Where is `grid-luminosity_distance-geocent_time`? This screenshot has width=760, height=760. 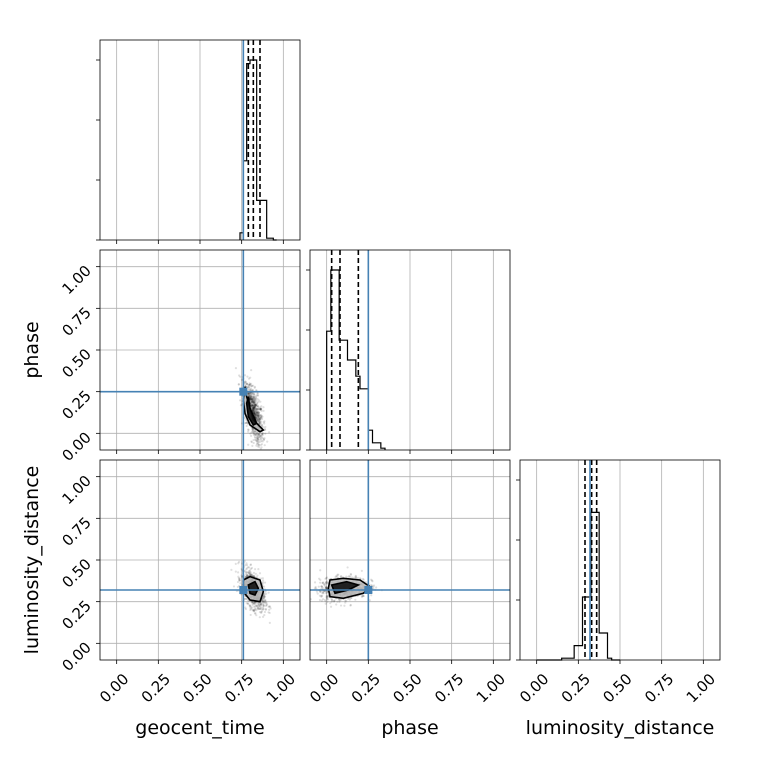
grid-luminosity_distance-geocent_time is located at coordinates (200, 560).